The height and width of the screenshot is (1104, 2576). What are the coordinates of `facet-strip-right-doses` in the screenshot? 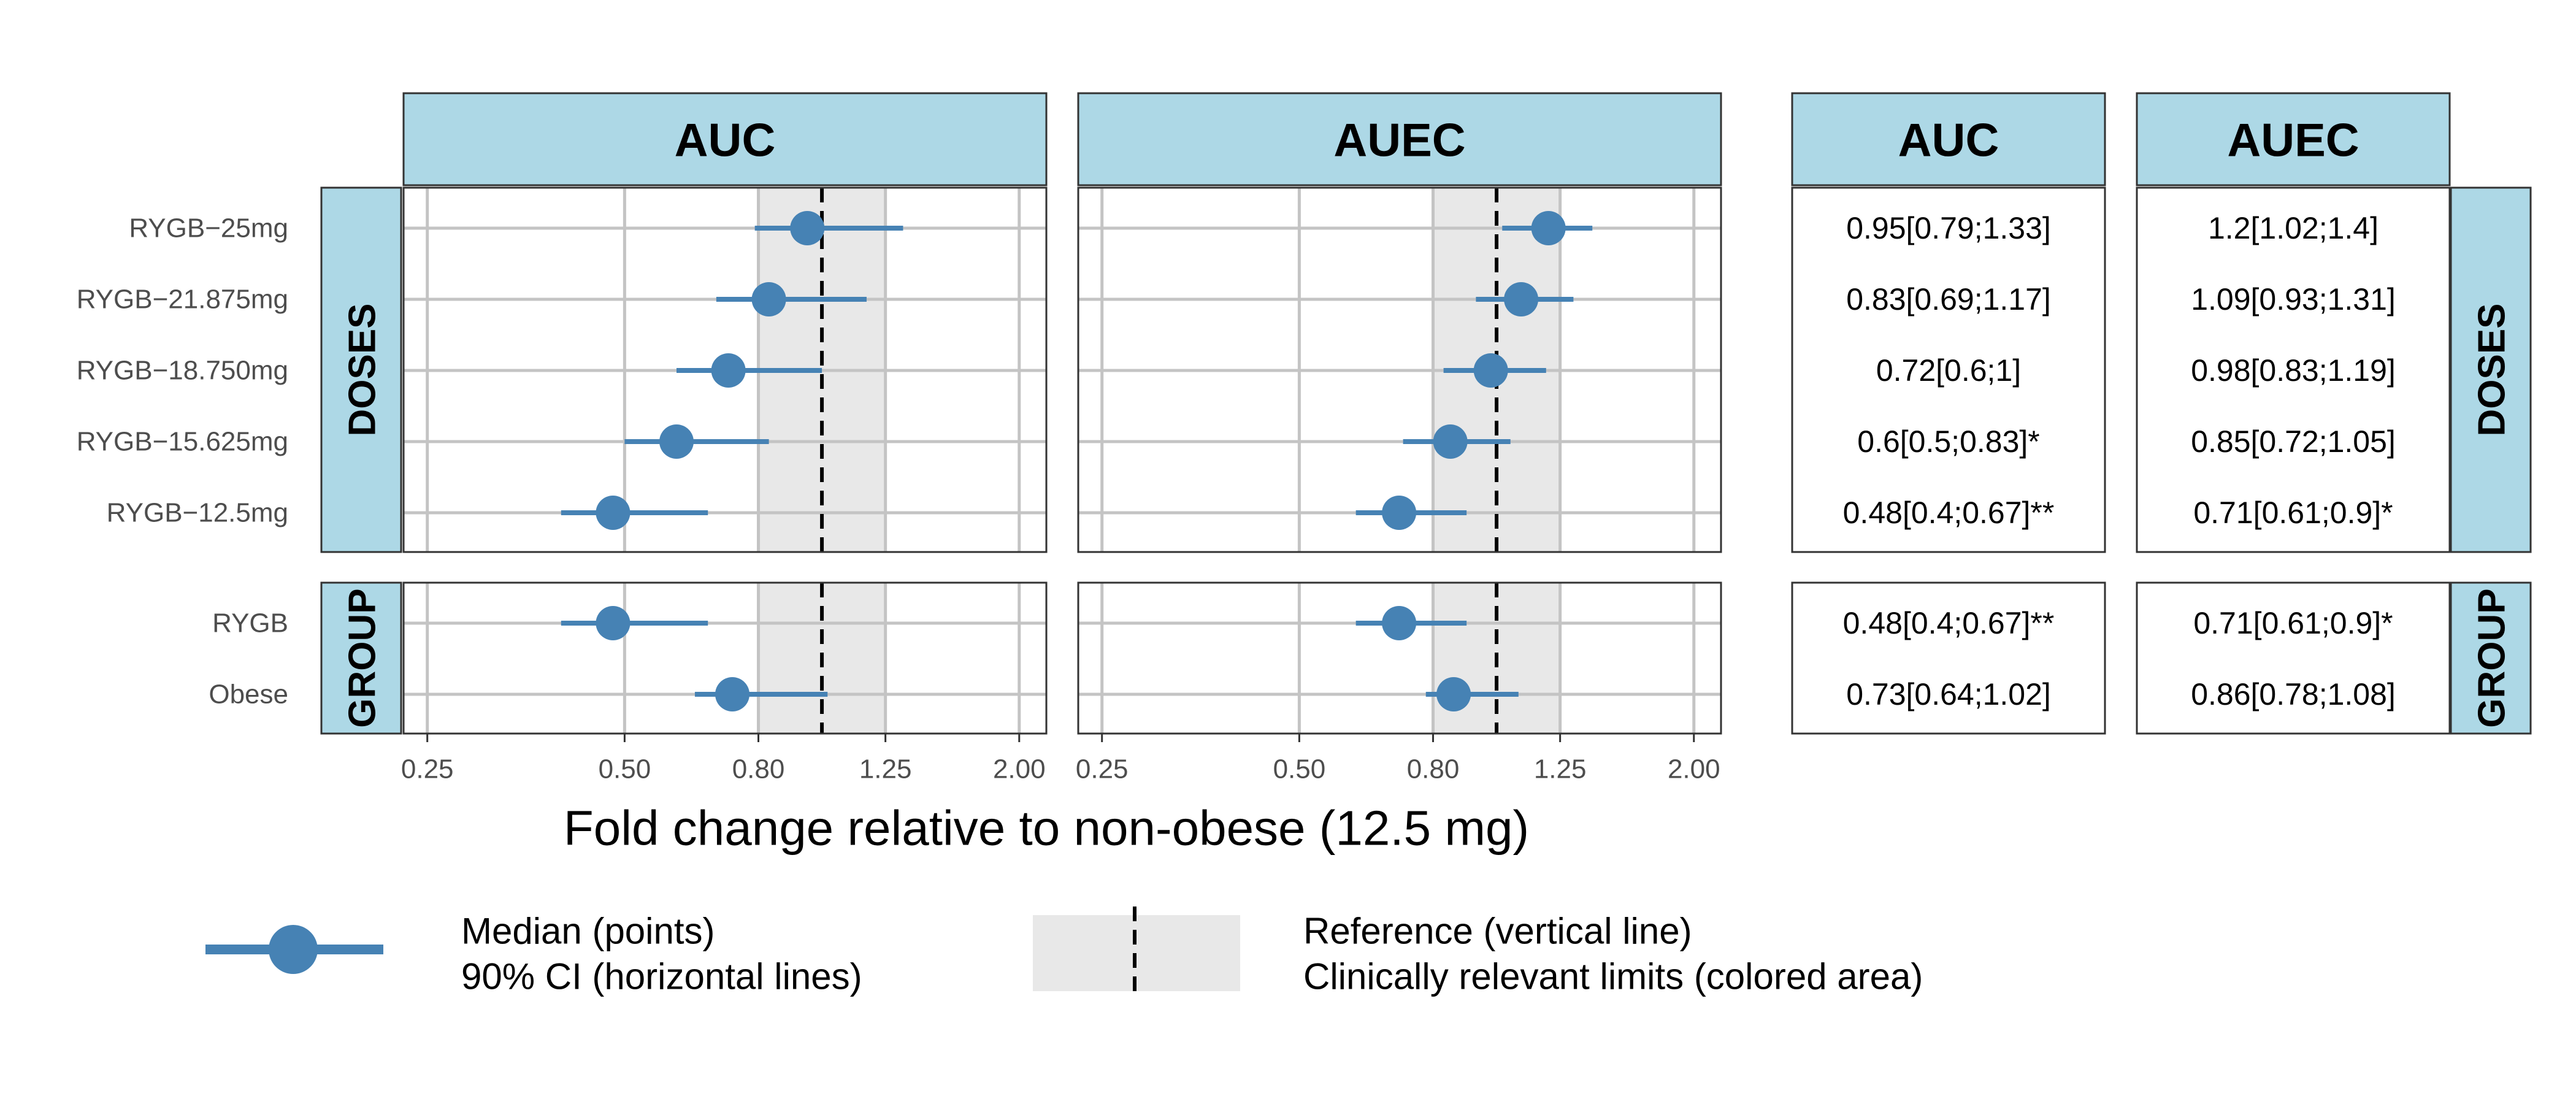 It's located at (2491, 369).